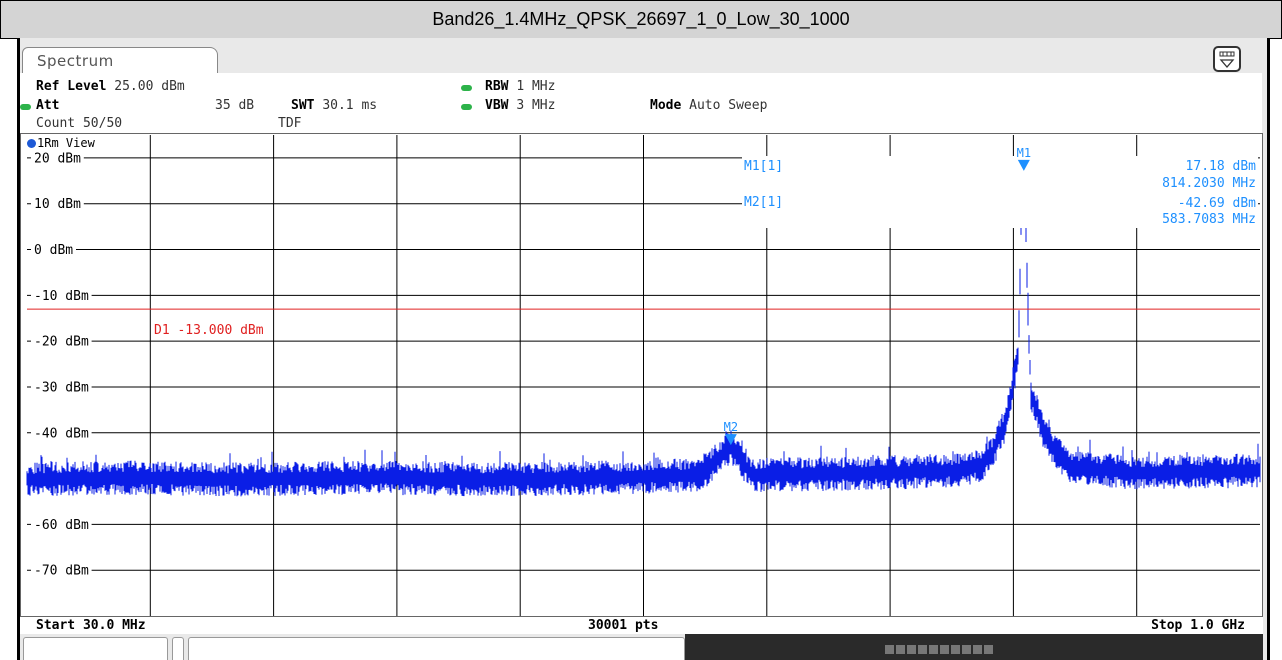  Describe the element at coordinates (235, 105) in the screenshot. I see `att-value: 35 dB` at that location.